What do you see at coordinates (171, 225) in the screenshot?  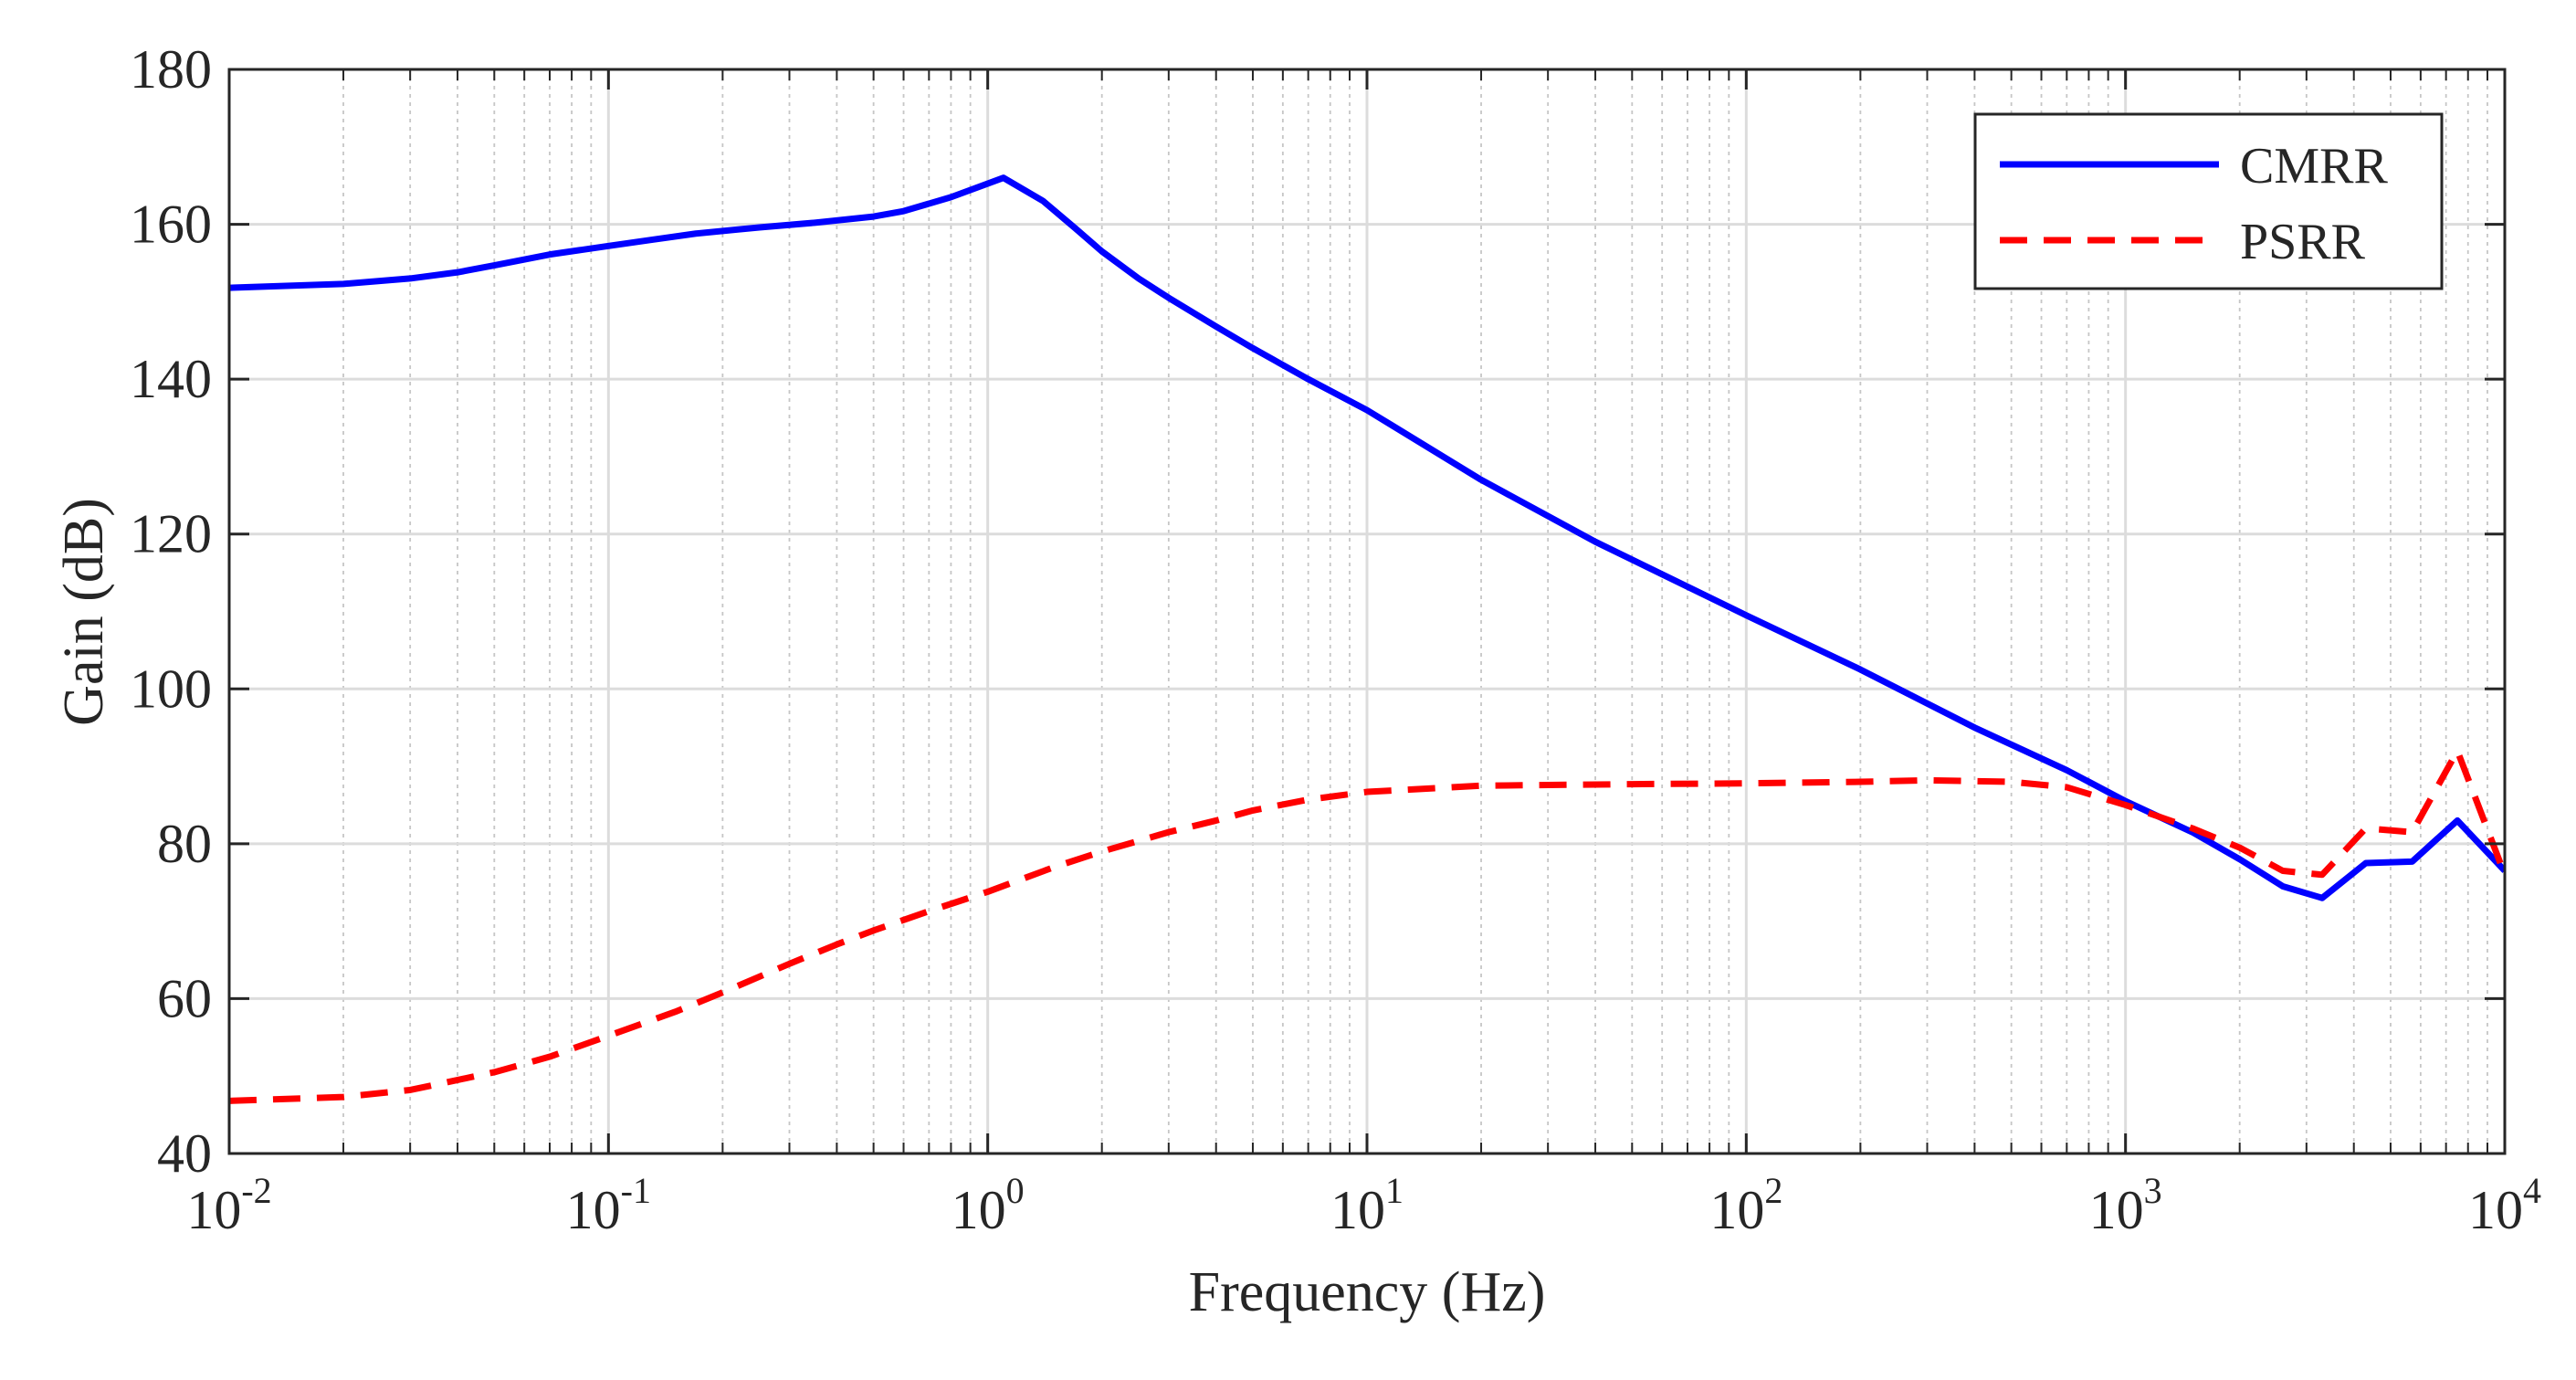 I see `y-tick-label: 160` at bounding box center [171, 225].